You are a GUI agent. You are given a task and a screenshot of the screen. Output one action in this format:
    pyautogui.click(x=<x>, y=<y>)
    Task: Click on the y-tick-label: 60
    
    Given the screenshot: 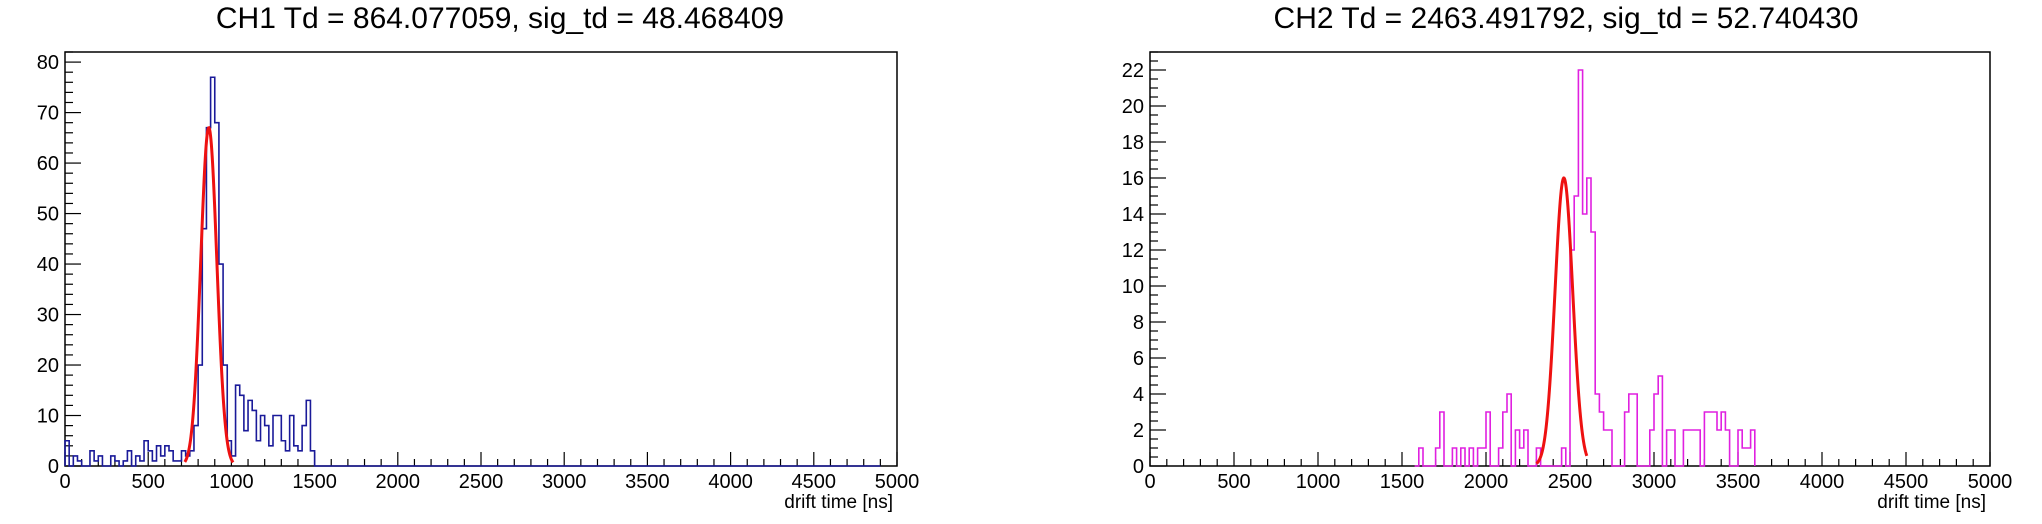 What is the action you would take?
    pyautogui.click(x=48, y=164)
    